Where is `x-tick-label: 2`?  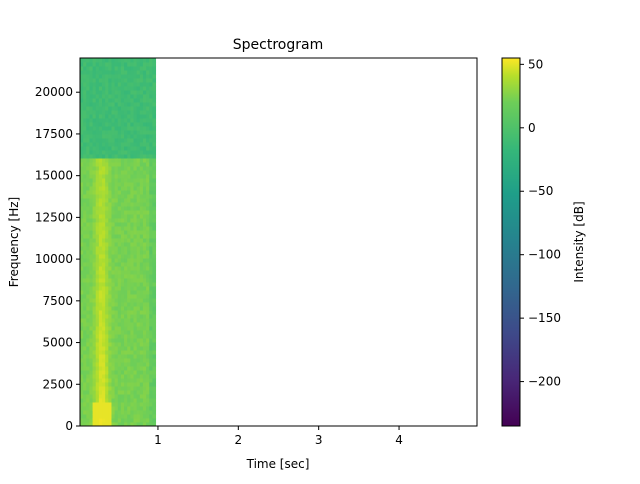
x-tick-label: 2 is located at coordinates (238, 440).